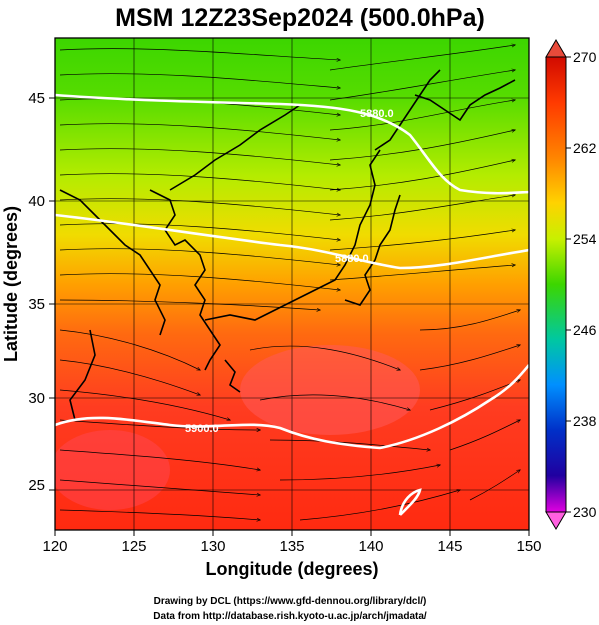 This screenshot has height=625, width=599. Describe the element at coordinates (370, 546) in the screenshot. I see `x-tick-label: 140` at that location.